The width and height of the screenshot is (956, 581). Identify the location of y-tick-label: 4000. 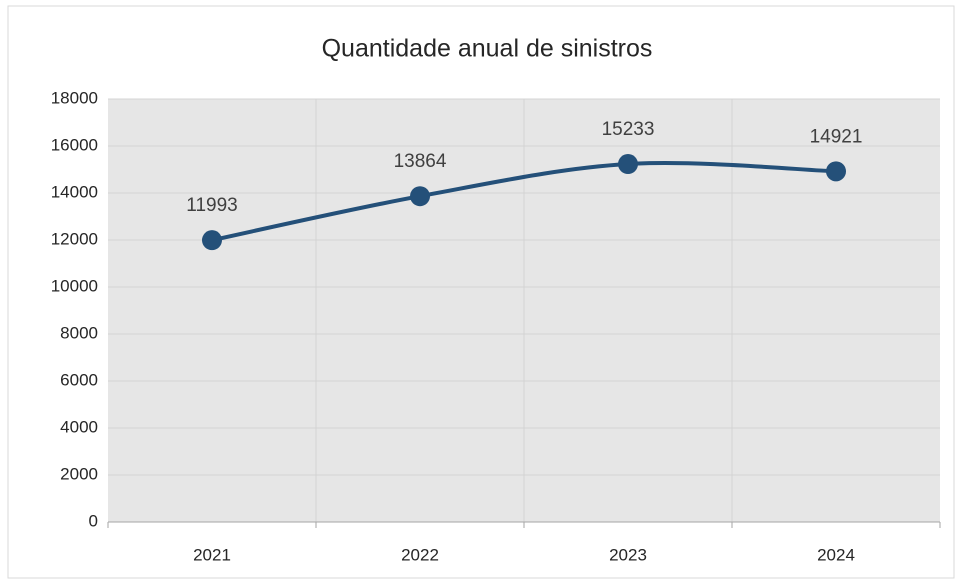
(79, 426).